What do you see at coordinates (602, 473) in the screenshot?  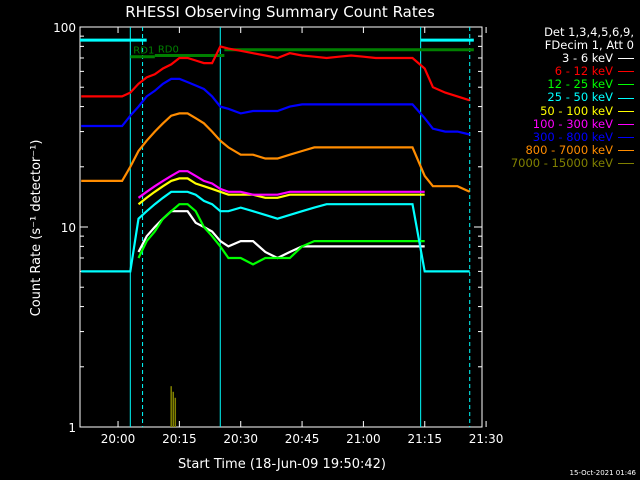 I see `timestamp: 15-Oct-2021 01:46` at bounding box center [602, 473].